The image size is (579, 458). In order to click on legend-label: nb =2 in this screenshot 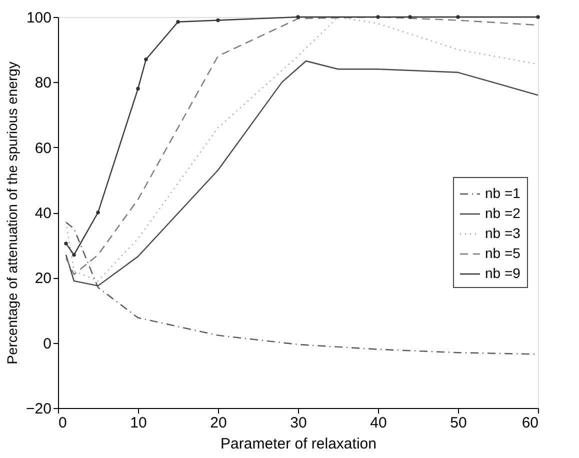, I will do `click(503, 213)`.